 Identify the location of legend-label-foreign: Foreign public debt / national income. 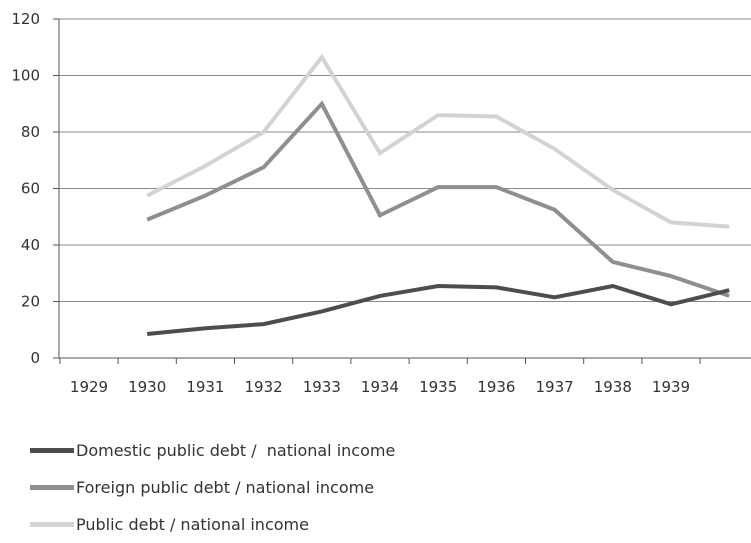
(225, 487).